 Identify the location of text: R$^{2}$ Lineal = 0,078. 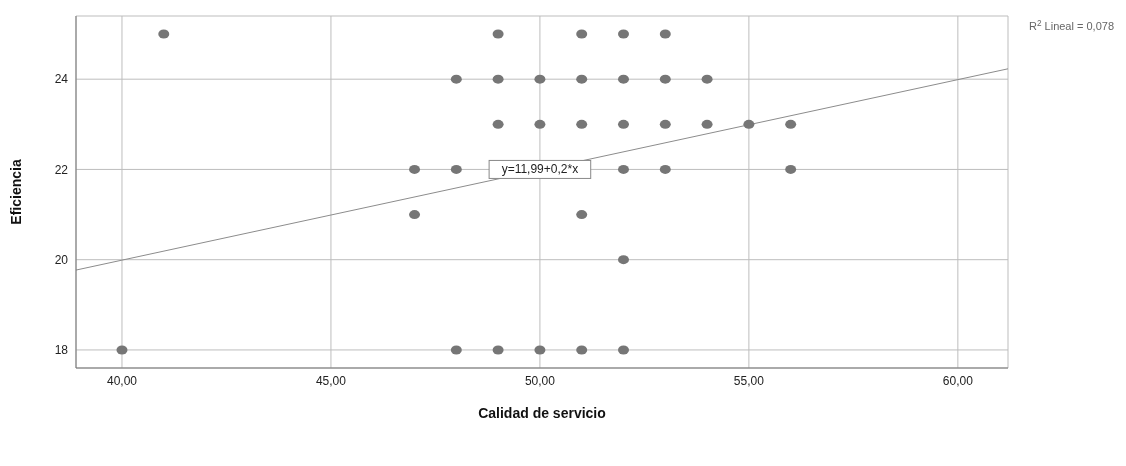
(1071, 25).